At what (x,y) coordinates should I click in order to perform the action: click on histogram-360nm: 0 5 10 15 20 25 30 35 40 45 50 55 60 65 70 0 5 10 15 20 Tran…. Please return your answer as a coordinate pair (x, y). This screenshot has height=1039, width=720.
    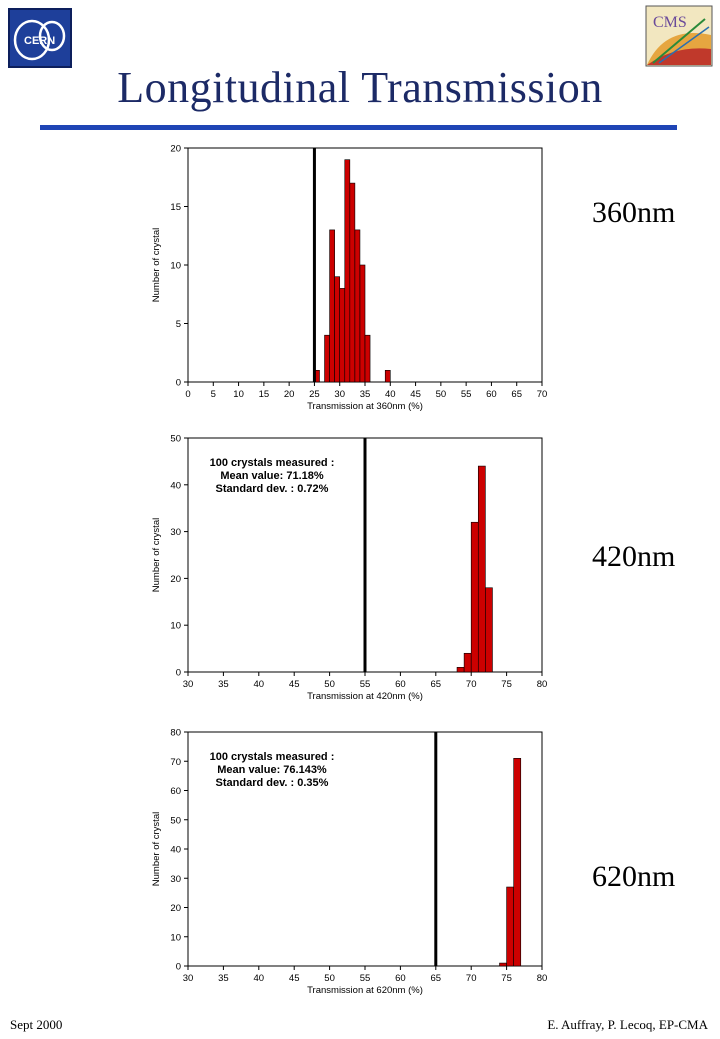
    Looking at the image, I should click on (349, 278).